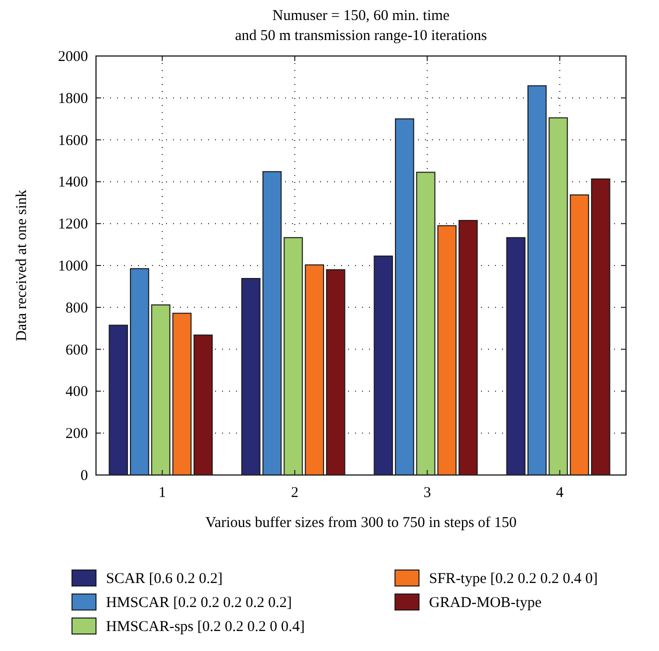  I want to click on y-tick-label: 1000, so click(73, 266).